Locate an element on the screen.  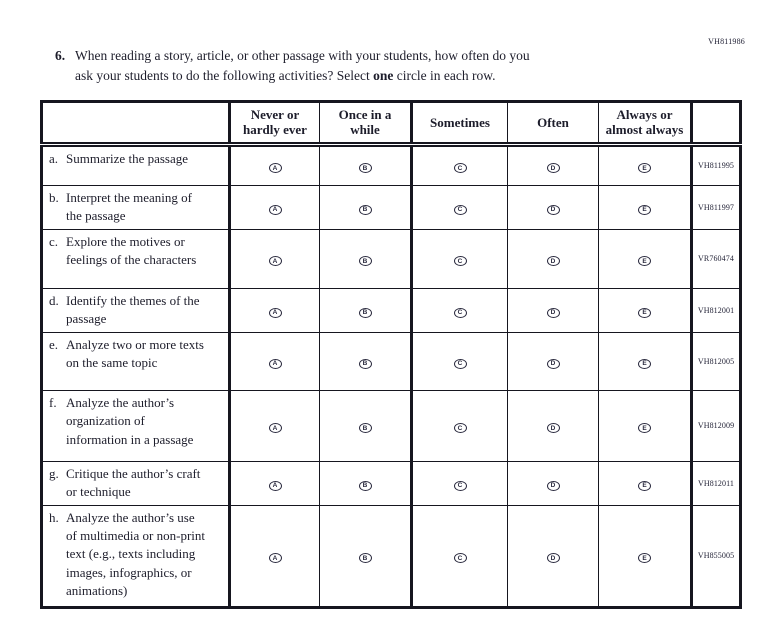
item-code: VR760474 is located at coordinates (715, 258).